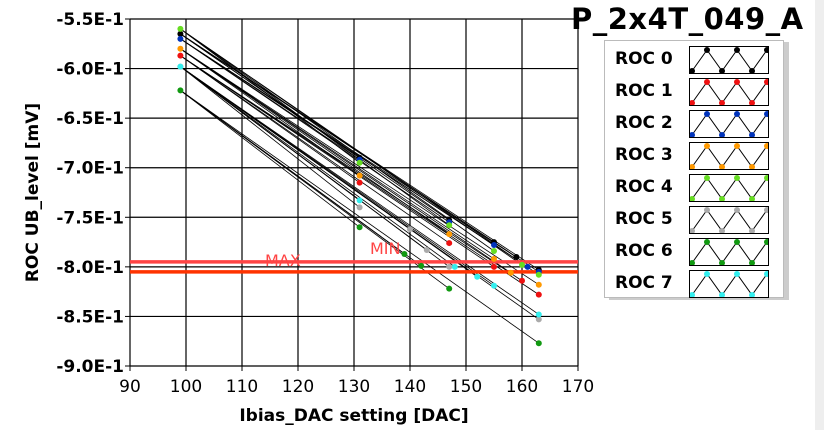  What do you see at coordinates (819, 215) in the screenshot?
I see `window-frame` at bounding box center [819, 215].